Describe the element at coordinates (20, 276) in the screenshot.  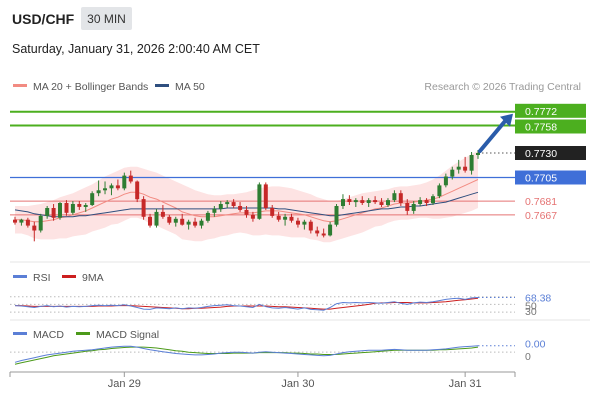
I see `legend-swatch-rsi` at that location.